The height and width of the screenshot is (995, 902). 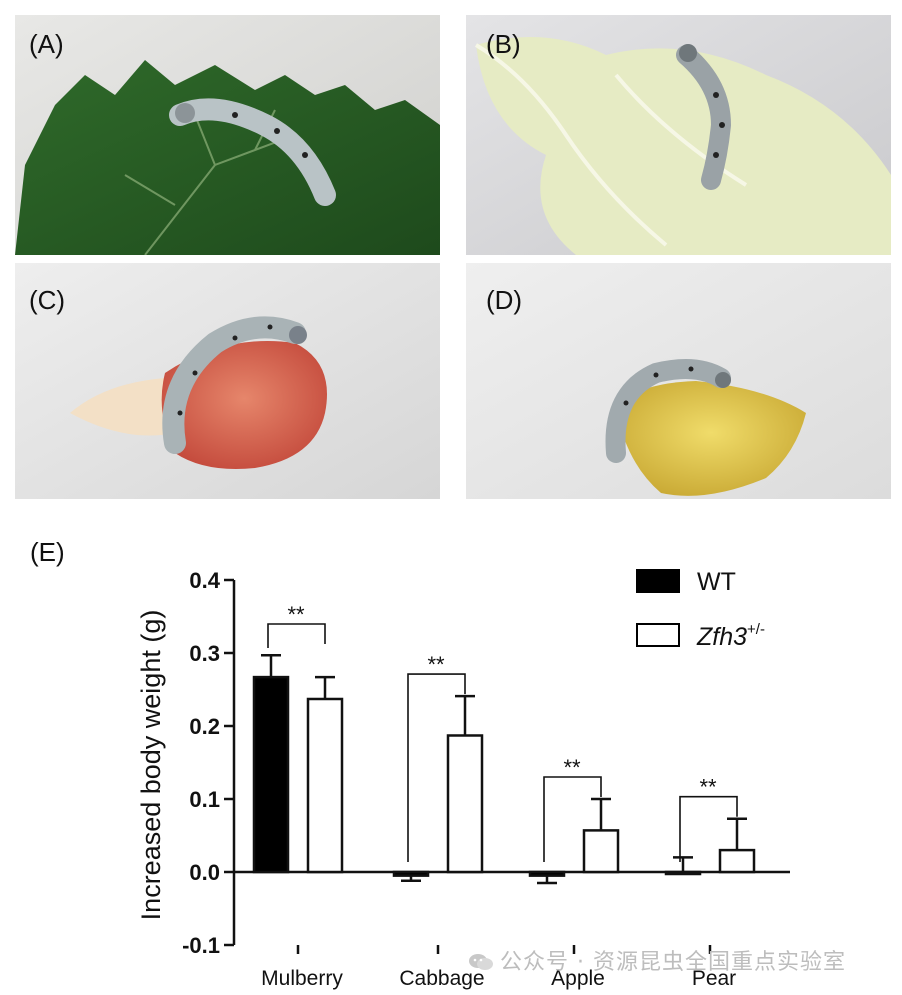 I want to click on photo-panel-a: (A), so click(x=227, y=135).